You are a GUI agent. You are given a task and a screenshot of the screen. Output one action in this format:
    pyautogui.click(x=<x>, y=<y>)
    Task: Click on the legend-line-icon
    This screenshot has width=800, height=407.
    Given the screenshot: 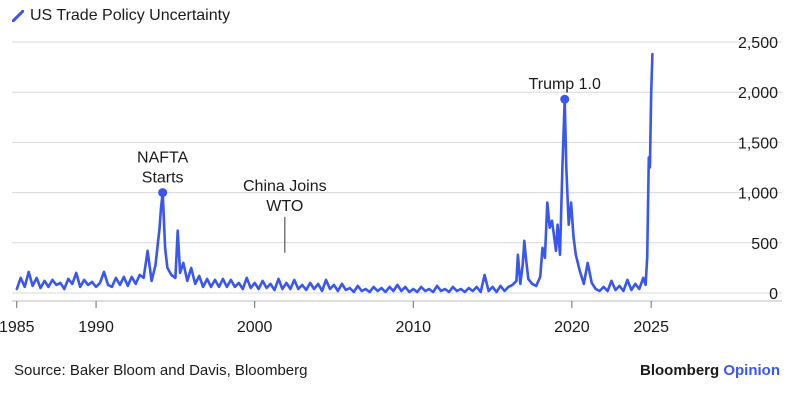 What is the action you would take?
    pyautogui.click(x=18, y=16)
    